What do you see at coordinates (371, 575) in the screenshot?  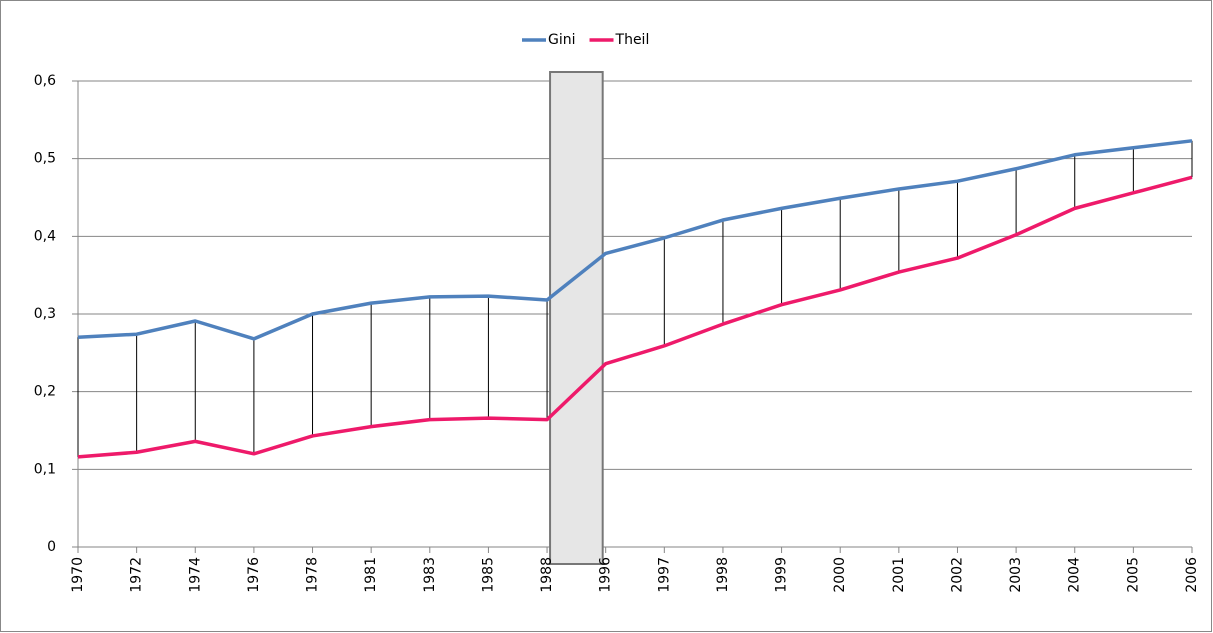 I see `x-tick-label: 1981` at bounding box center [371, 575].